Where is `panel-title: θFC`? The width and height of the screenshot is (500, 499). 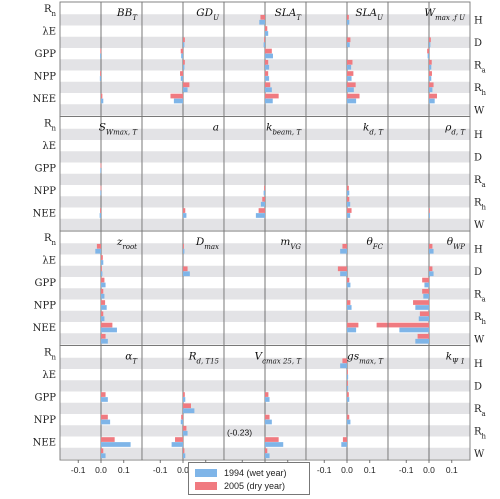
panel-title: θFC is located at coordinates (374, 243).